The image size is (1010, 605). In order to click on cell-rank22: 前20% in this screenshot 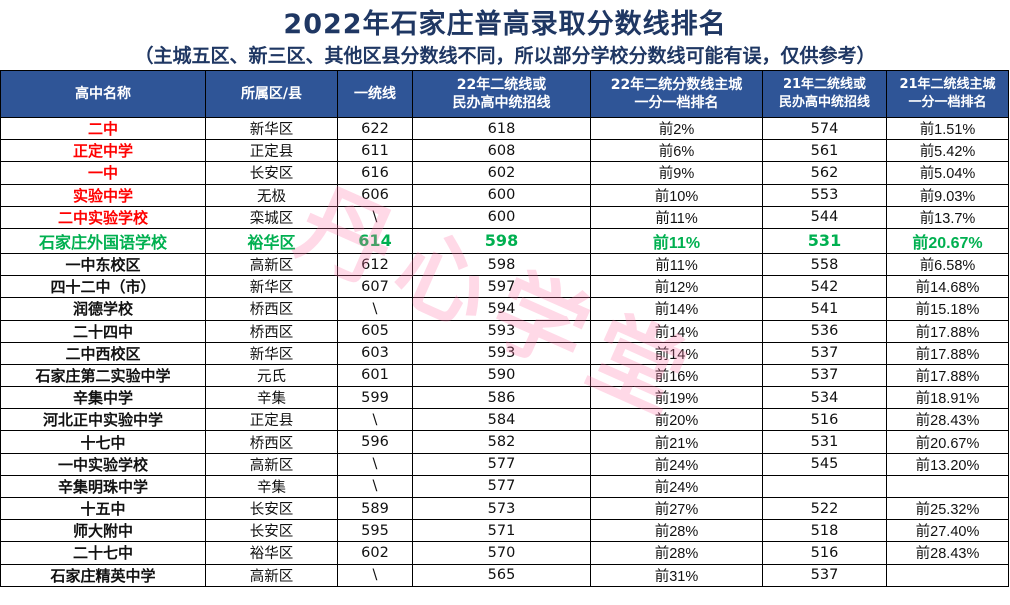, I will do `click(676, 420)`.